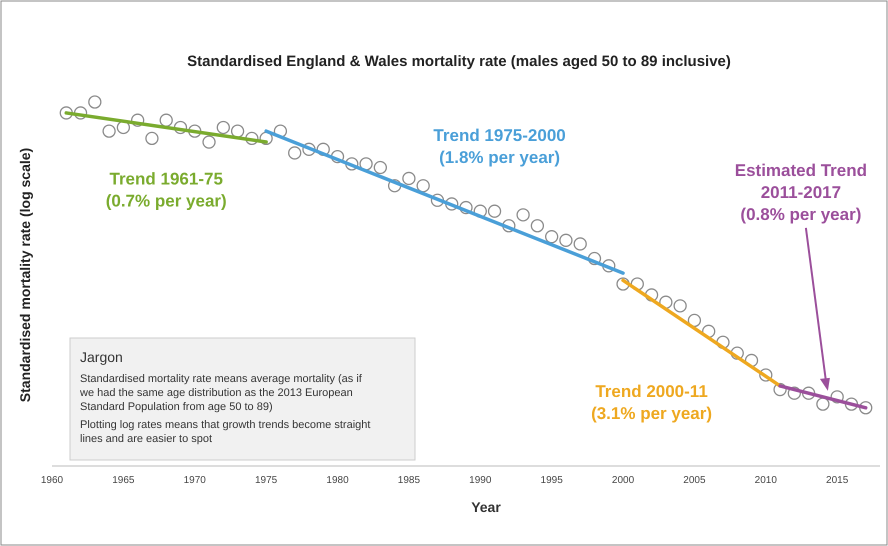 This screenshot has height=546, width=888. Describe the element at coordinates (101, 357) in the screenshot. I see `annotation: Jargon` at that location.